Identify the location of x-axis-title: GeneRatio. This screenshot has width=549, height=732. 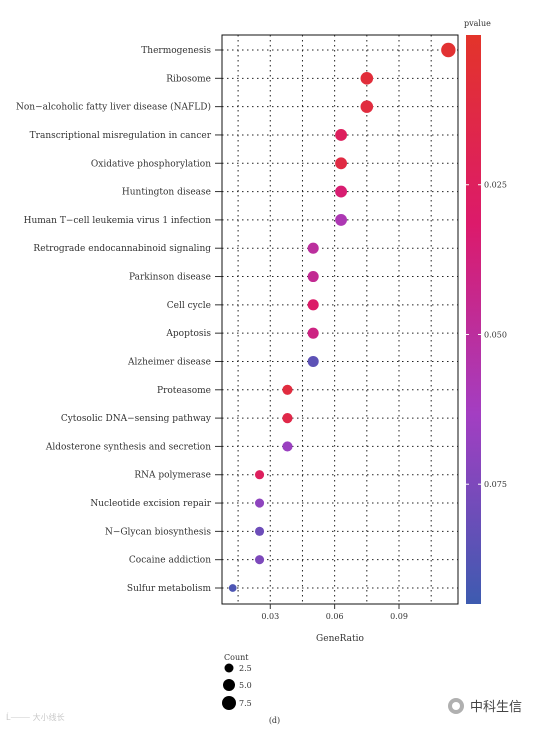
(340, 639).